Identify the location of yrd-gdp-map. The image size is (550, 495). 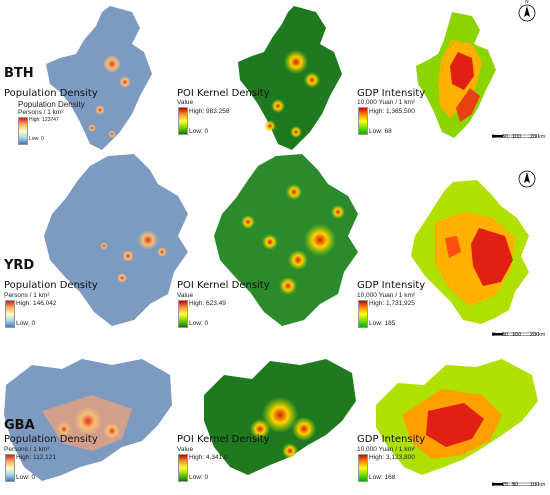
(470, 252).